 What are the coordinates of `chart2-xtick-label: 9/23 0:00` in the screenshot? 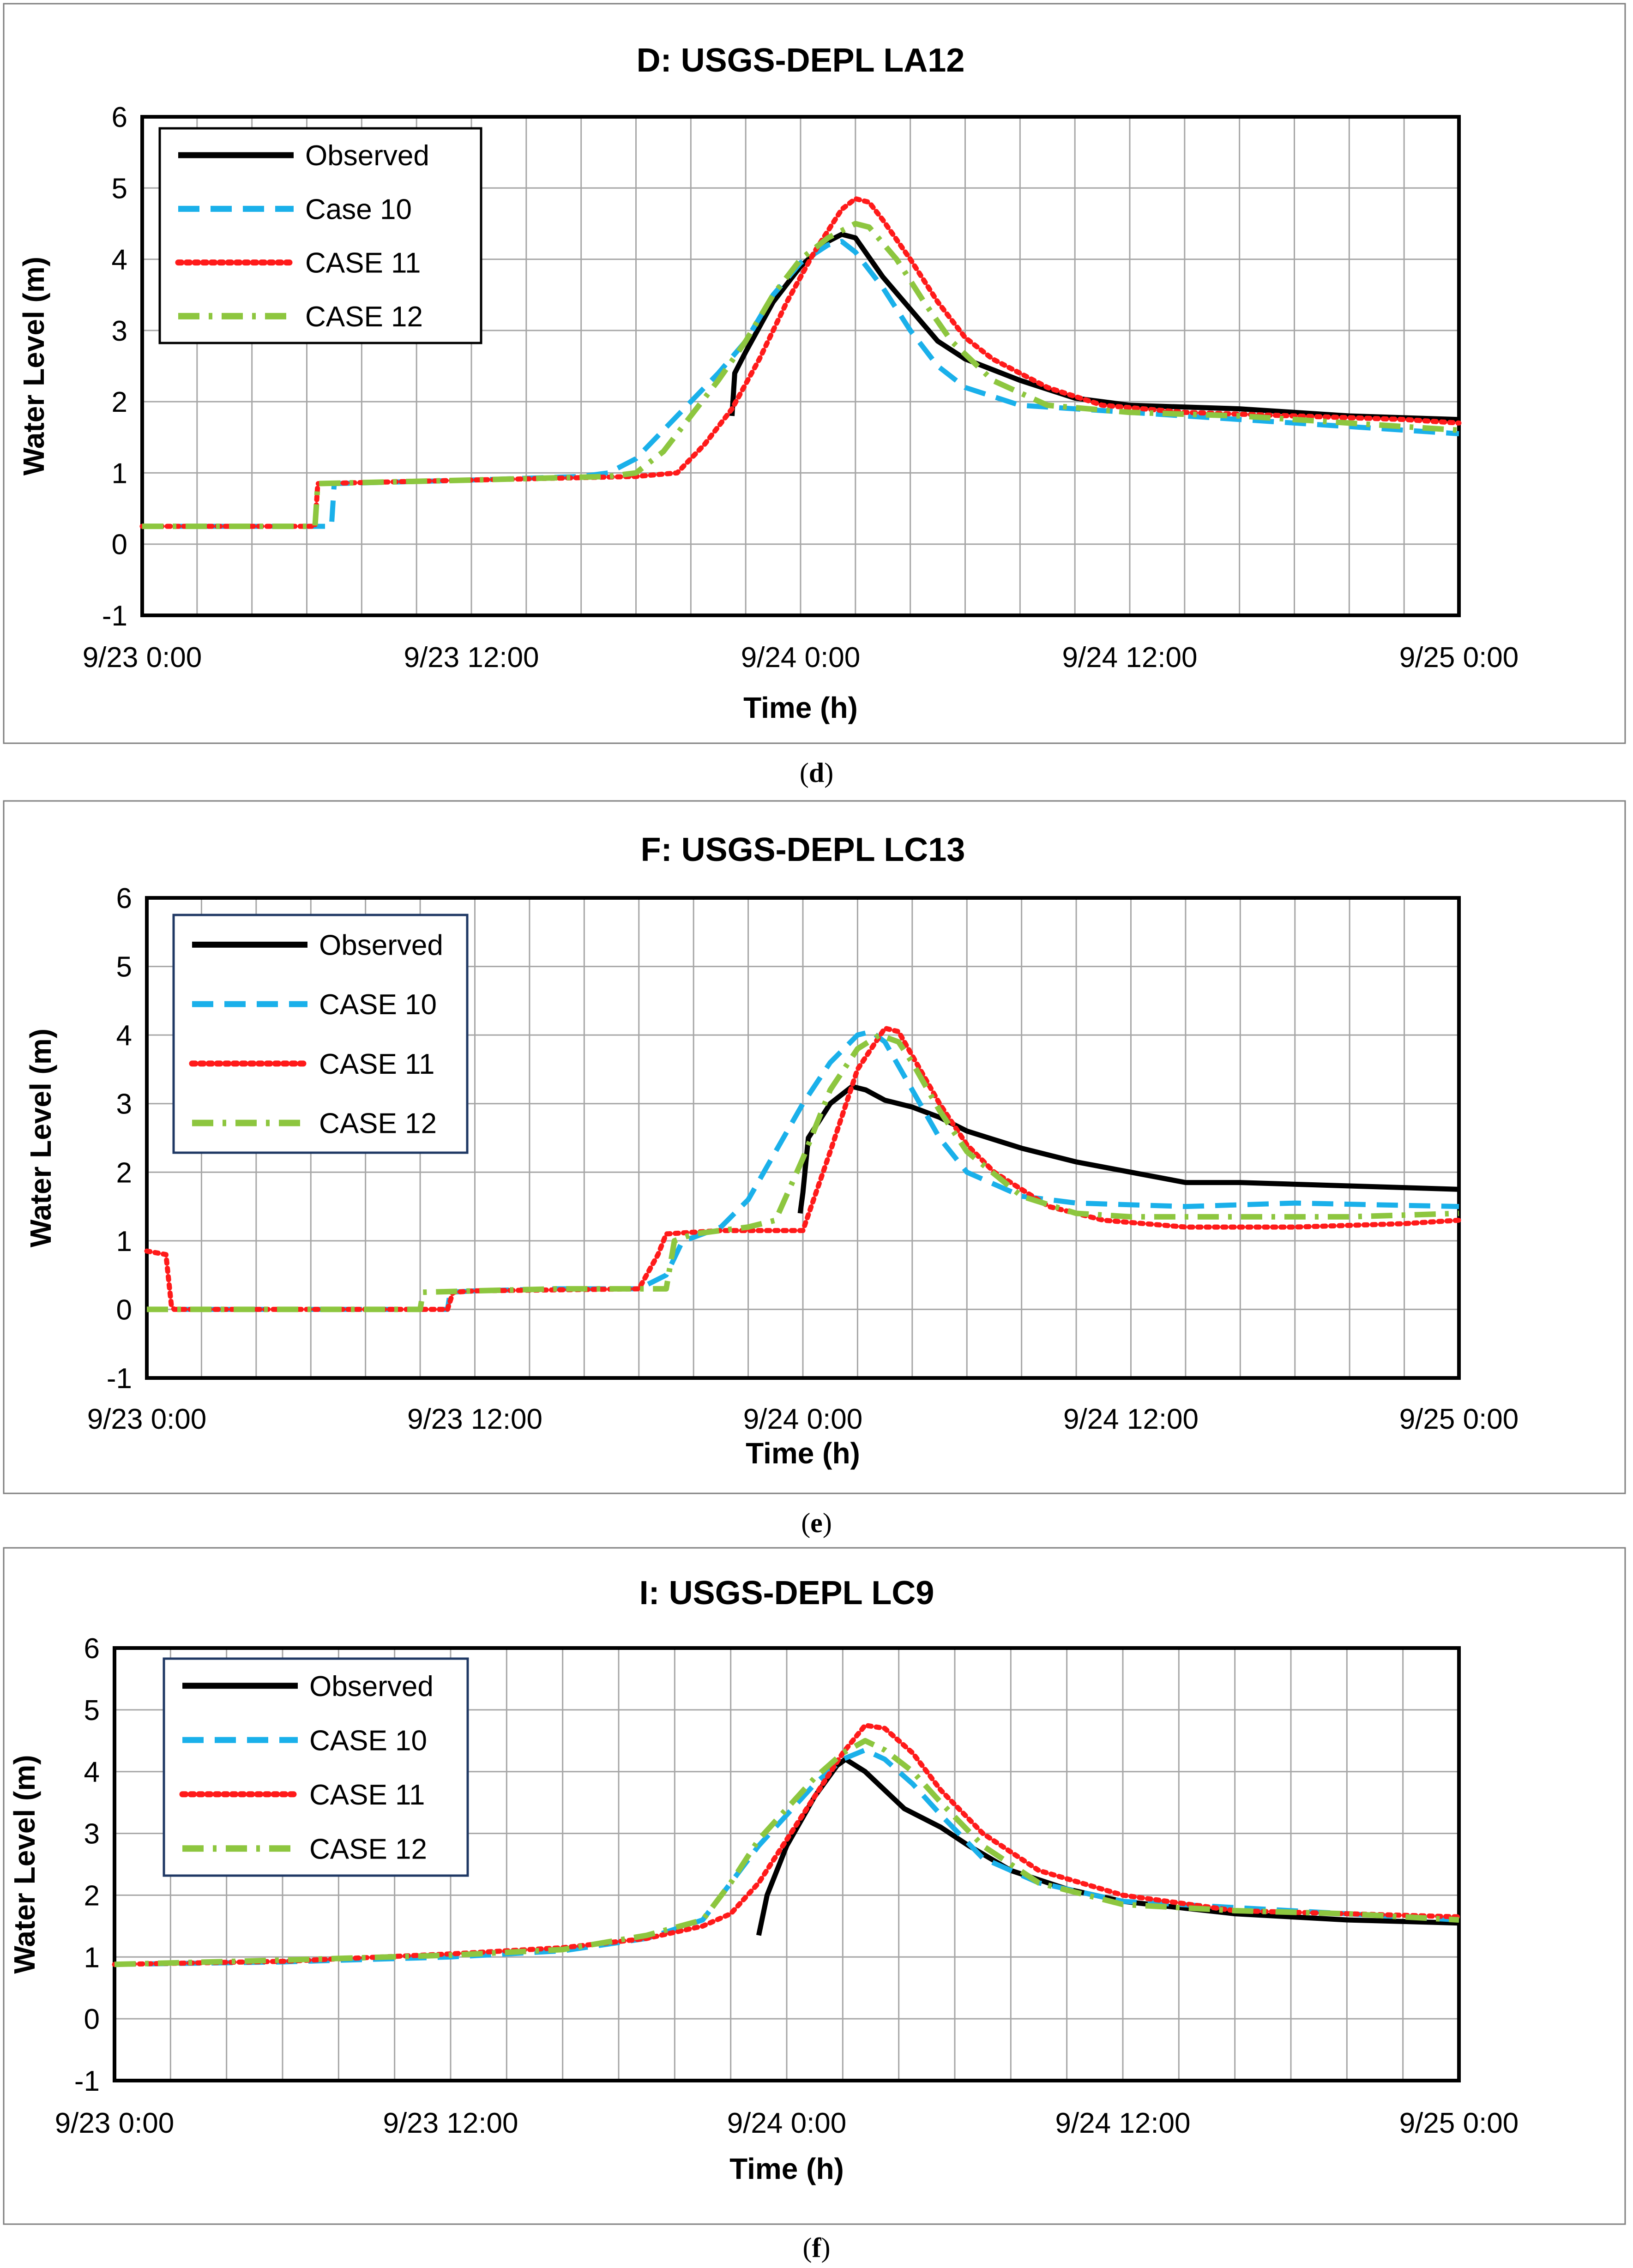 It's located at (147, 1419).